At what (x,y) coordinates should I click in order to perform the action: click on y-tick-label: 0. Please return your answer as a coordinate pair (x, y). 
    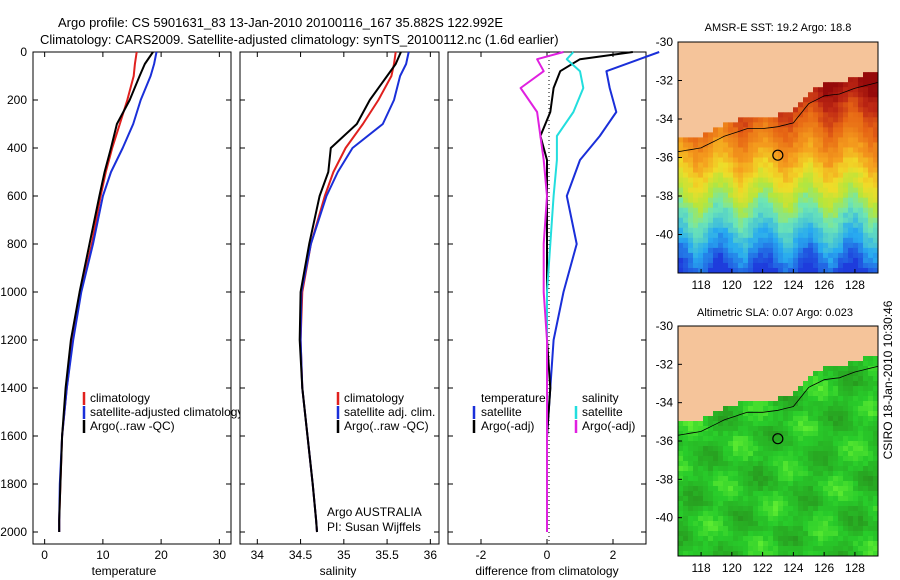
    Looking at the image, I should click on (23, 52).